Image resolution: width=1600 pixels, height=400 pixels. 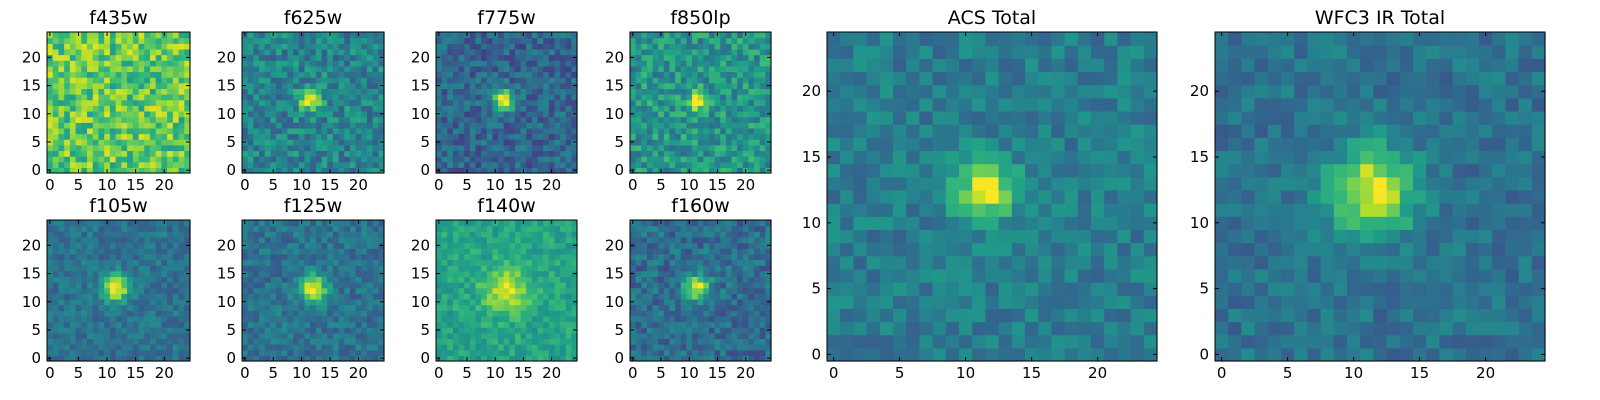 What do you see at coordinates (551, 373) in the screenshot?
I see `x-tick-label: 20` at bounding box center [551, 373].